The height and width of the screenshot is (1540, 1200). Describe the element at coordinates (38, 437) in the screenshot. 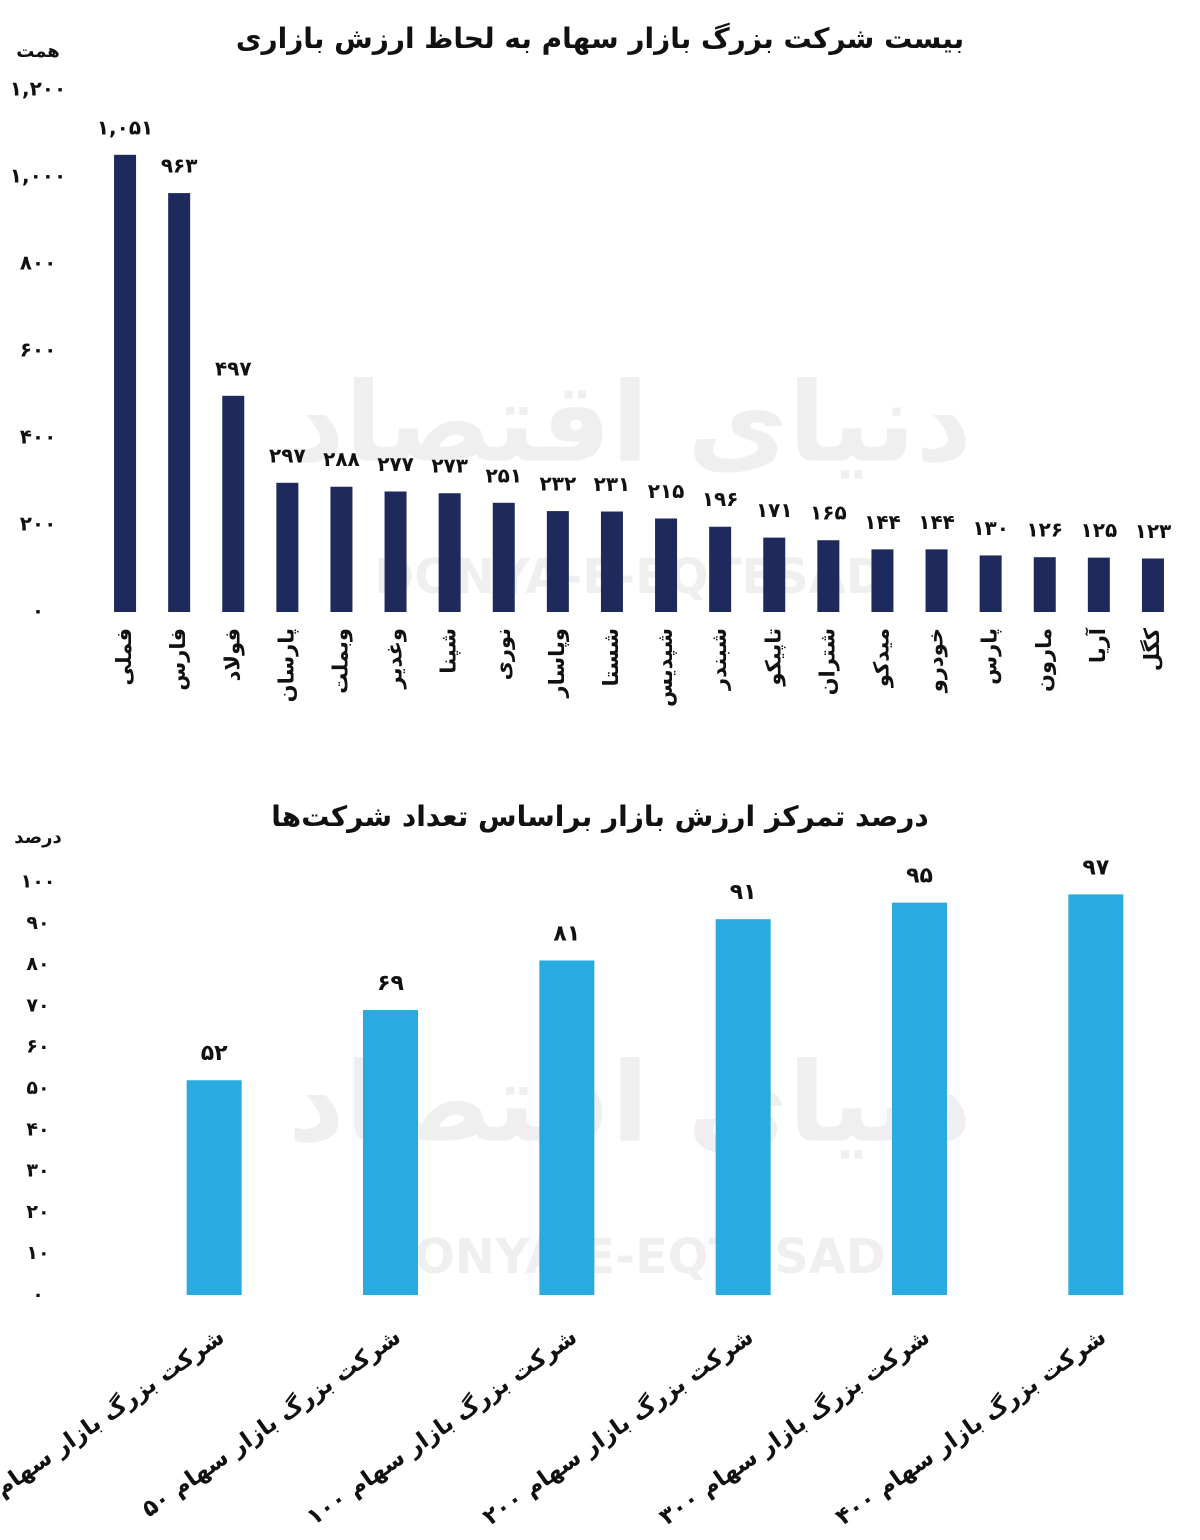

I see `y-tick-label: ۴۰۰` at that location.